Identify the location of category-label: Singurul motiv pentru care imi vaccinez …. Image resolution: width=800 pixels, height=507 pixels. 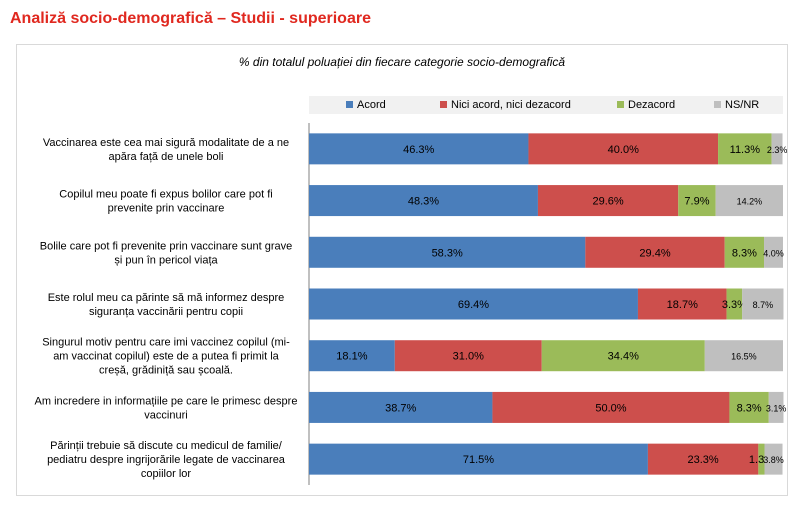
(166, 357).